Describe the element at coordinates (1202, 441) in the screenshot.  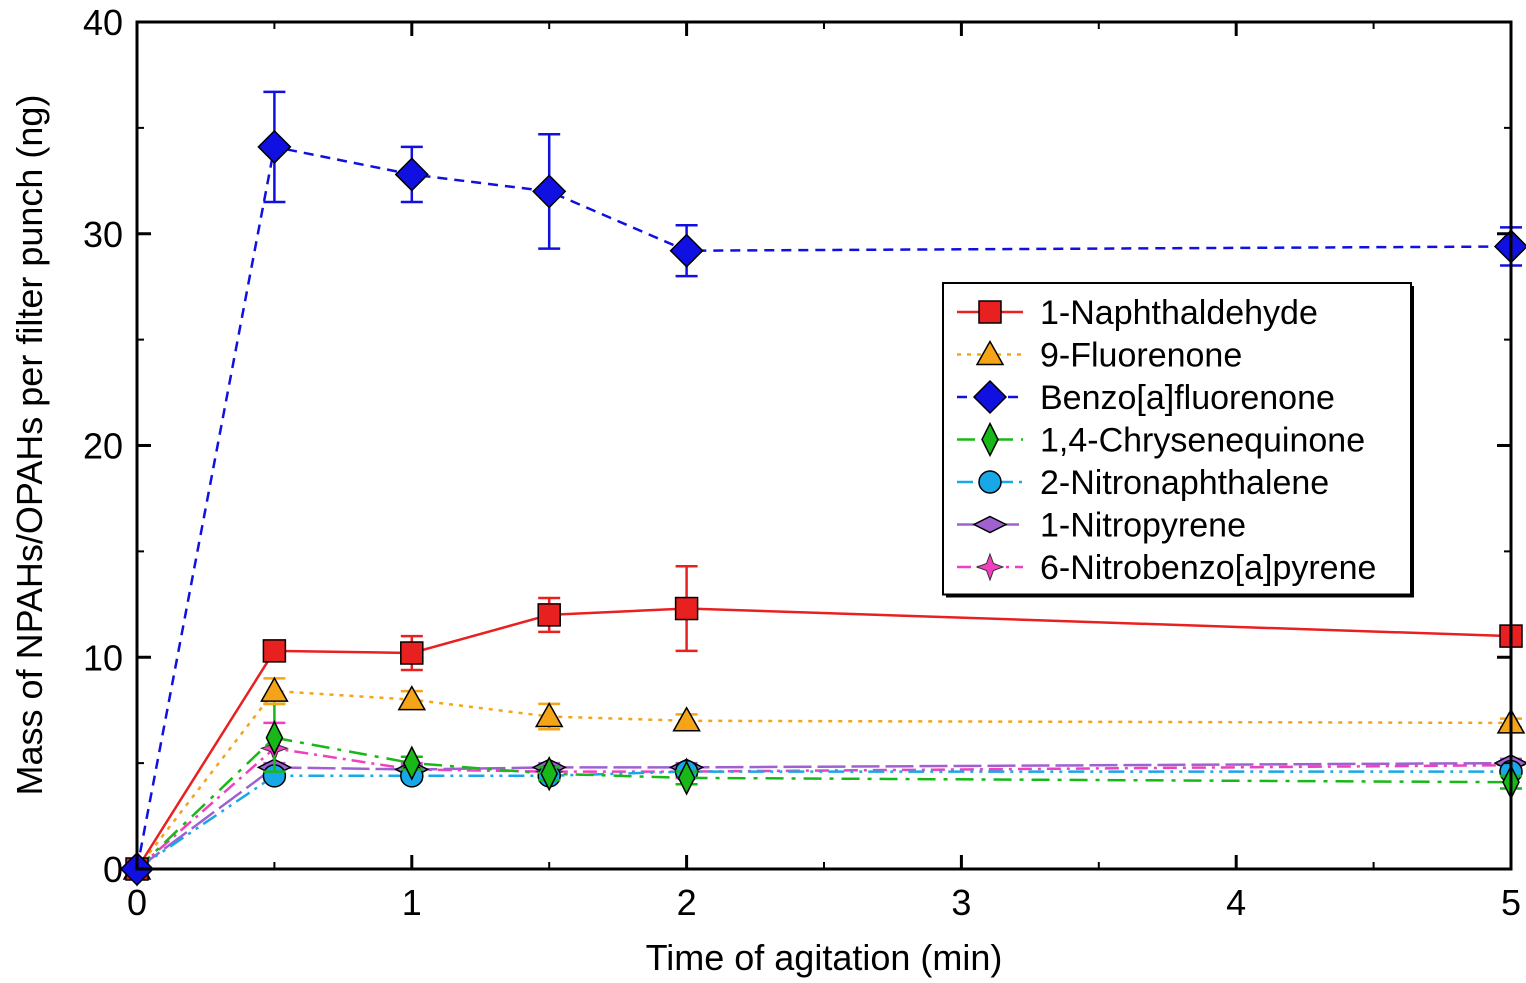
I see `legend-label: 1,4-Chrysenequinone` at that location.